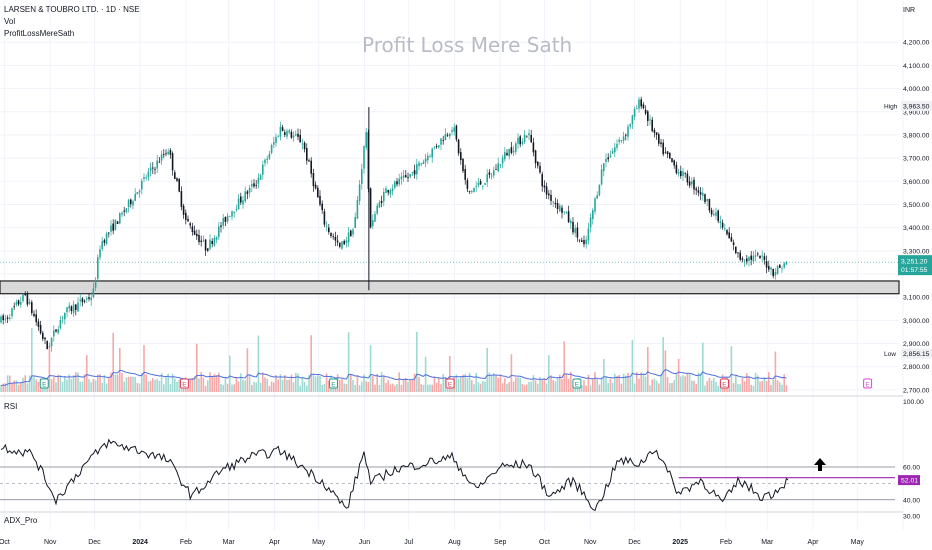  Describe the element at coordinates (229, 542) in the screenshot. I see `time-tick-label: Mar` at that location.